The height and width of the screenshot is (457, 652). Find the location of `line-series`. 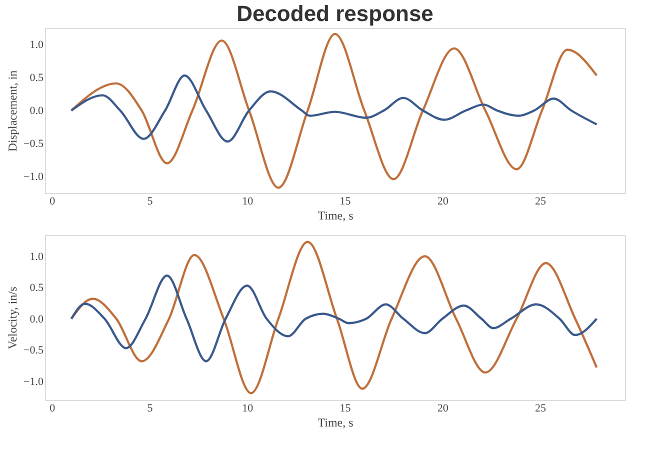

line-series is located at coordinates (334, 108).